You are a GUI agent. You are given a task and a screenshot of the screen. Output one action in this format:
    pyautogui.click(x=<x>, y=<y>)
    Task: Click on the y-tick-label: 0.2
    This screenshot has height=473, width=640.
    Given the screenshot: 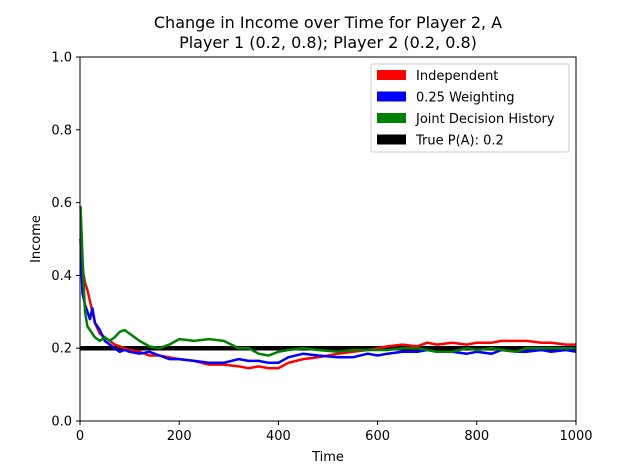 What is the action you would take?
    pyautogui.click(x=61, y=349)
    